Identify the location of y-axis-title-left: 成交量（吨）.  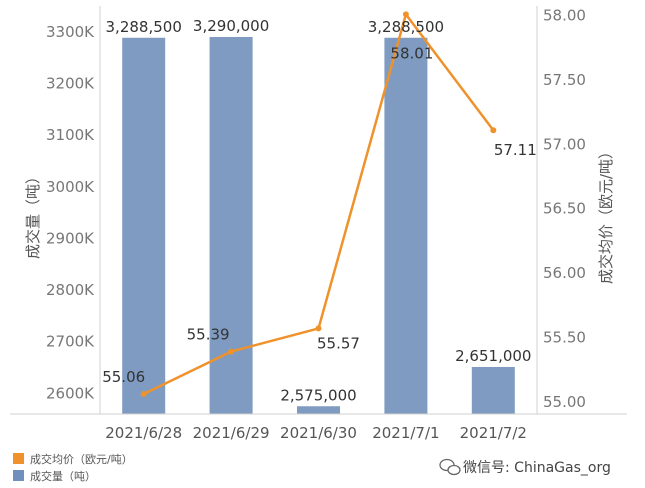
(33, 214).